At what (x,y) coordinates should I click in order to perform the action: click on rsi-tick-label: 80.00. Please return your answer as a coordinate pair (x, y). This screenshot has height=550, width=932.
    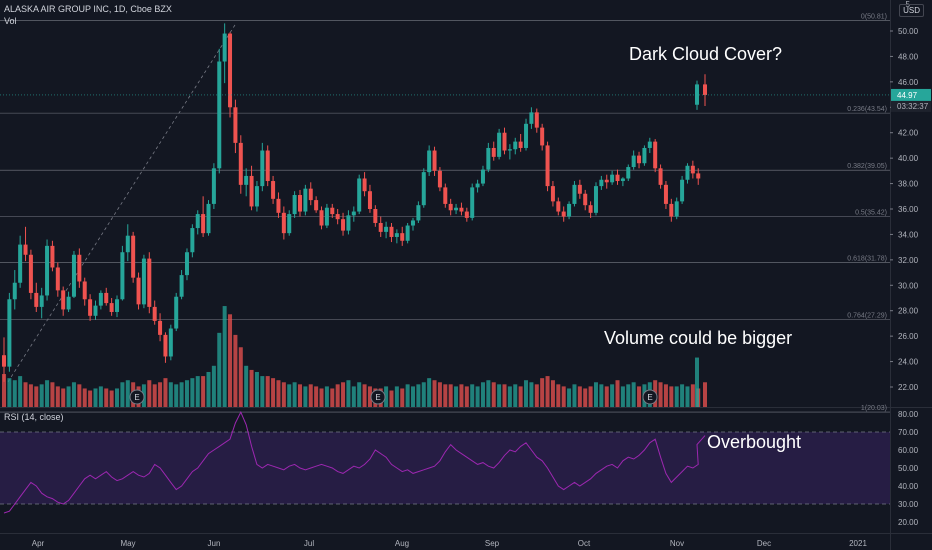
    Looking at the image, I should click on (908, 414).